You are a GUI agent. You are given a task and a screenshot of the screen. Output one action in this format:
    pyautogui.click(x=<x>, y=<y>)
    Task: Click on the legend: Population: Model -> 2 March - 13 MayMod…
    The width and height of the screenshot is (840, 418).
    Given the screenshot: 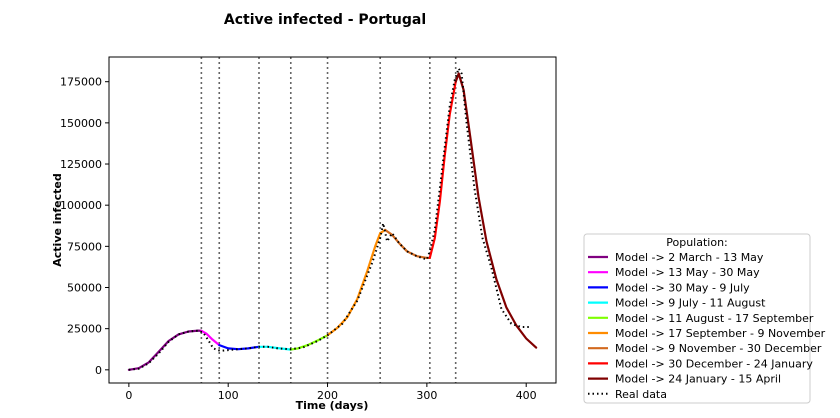 What is the action you would take?
    pyautogui.click(x=704, y=318)
    